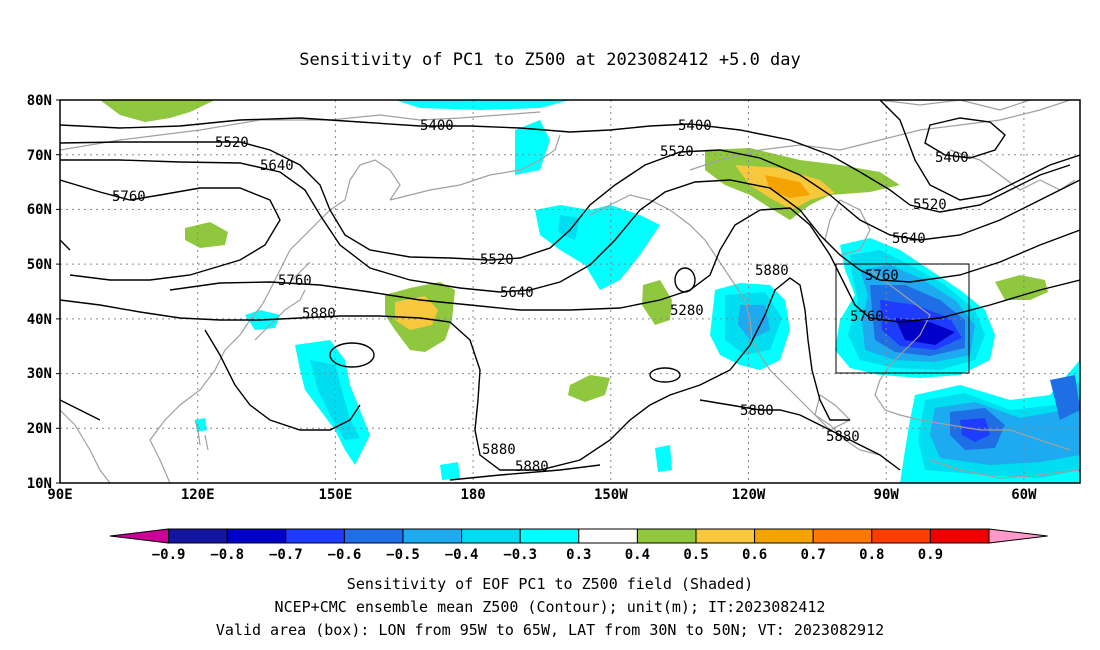 Image resolution: width=1100 pixels, height=650 pixels. I want to click on shade-neg-hawaii-a, so click(450, 471).